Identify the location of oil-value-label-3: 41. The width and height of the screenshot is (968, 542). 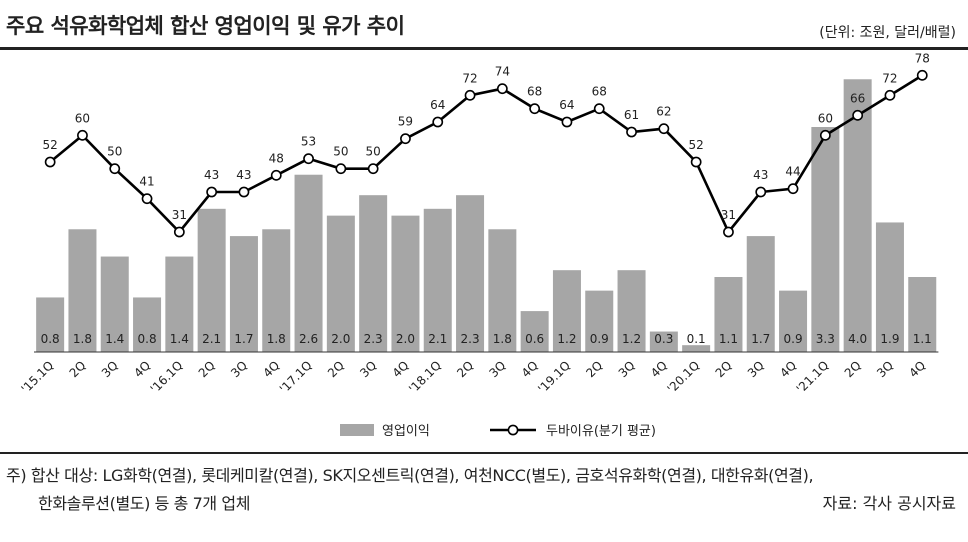
(146, 182).